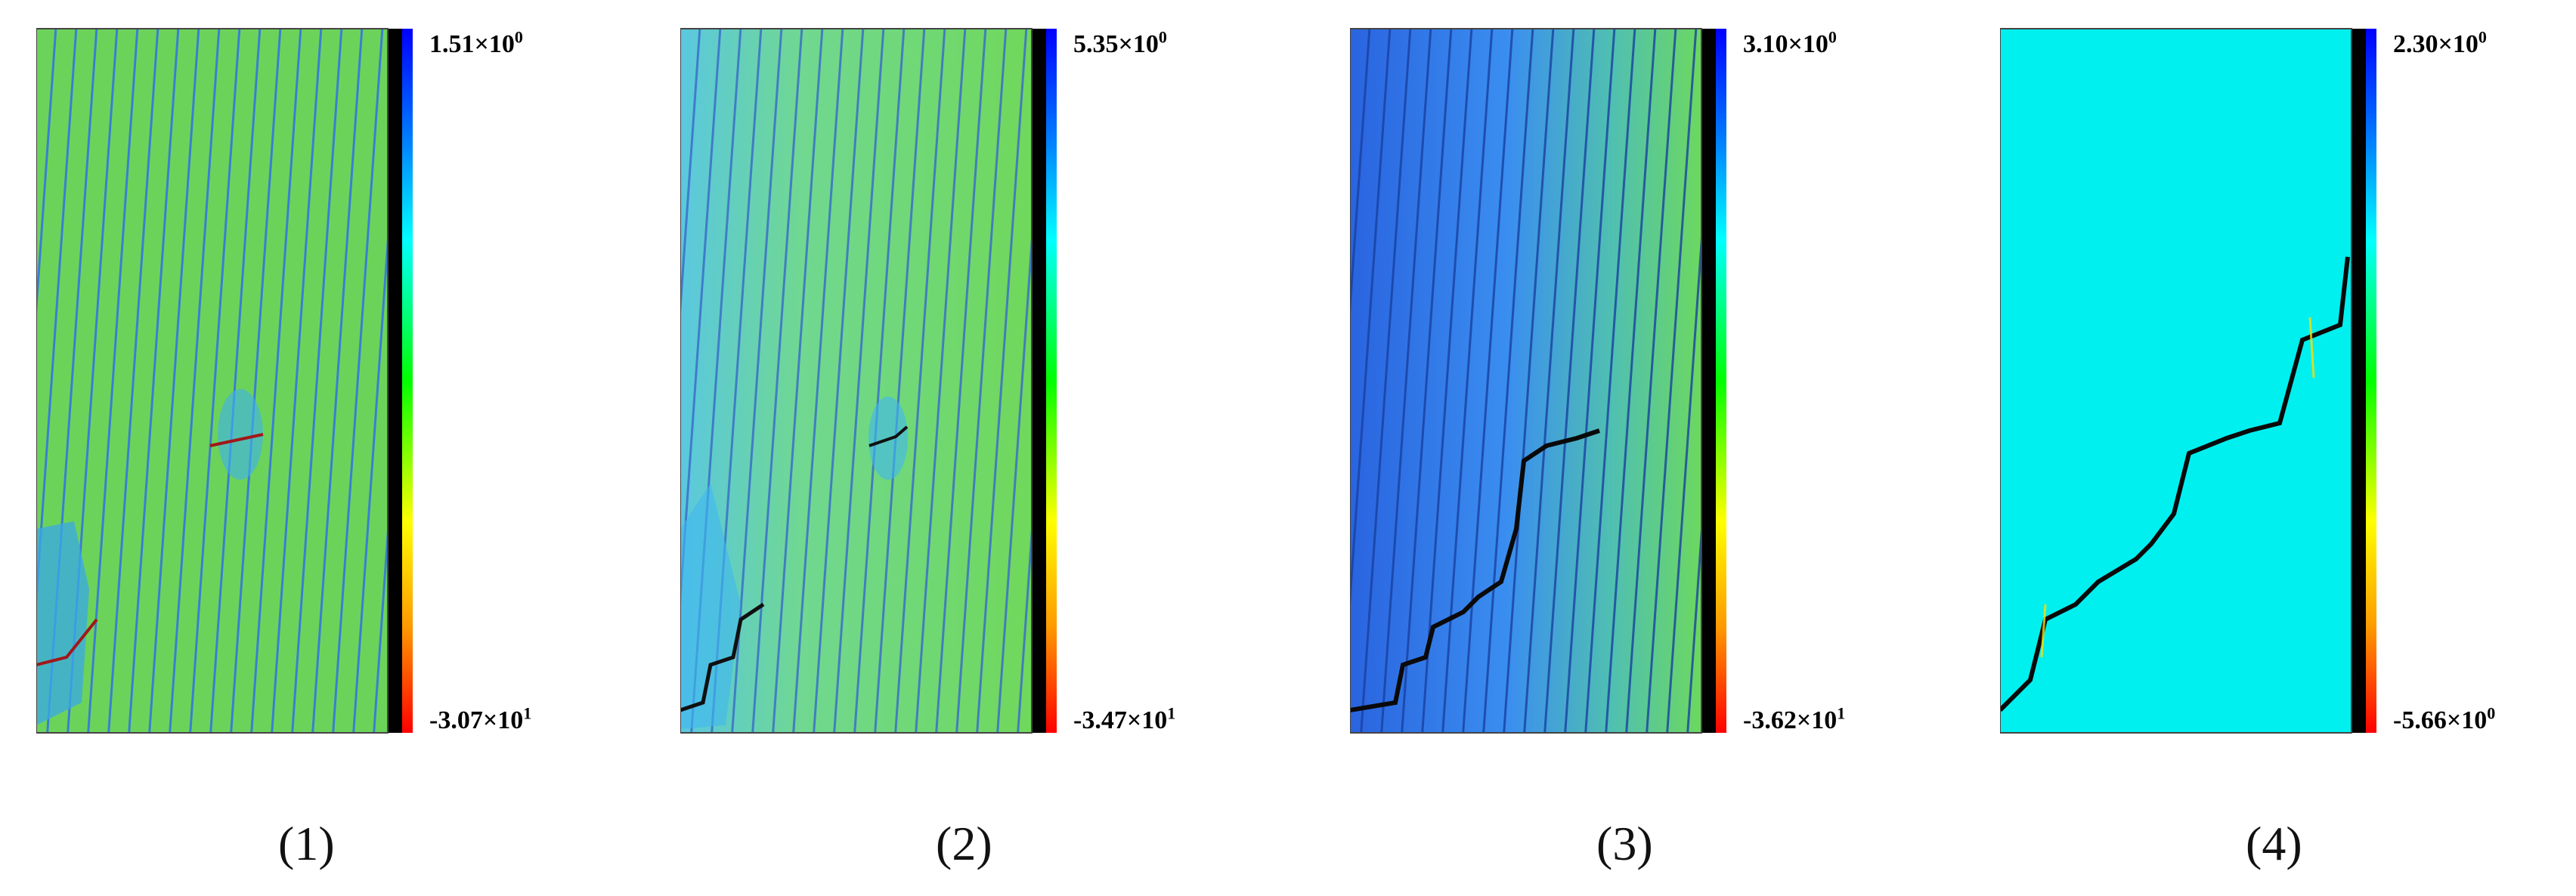 The image size is (2576, 896). What do you see at coordinates (1624, 843) in the screenshot?
I see `panel-caption: (3)` at bounding box center [1624, 843].